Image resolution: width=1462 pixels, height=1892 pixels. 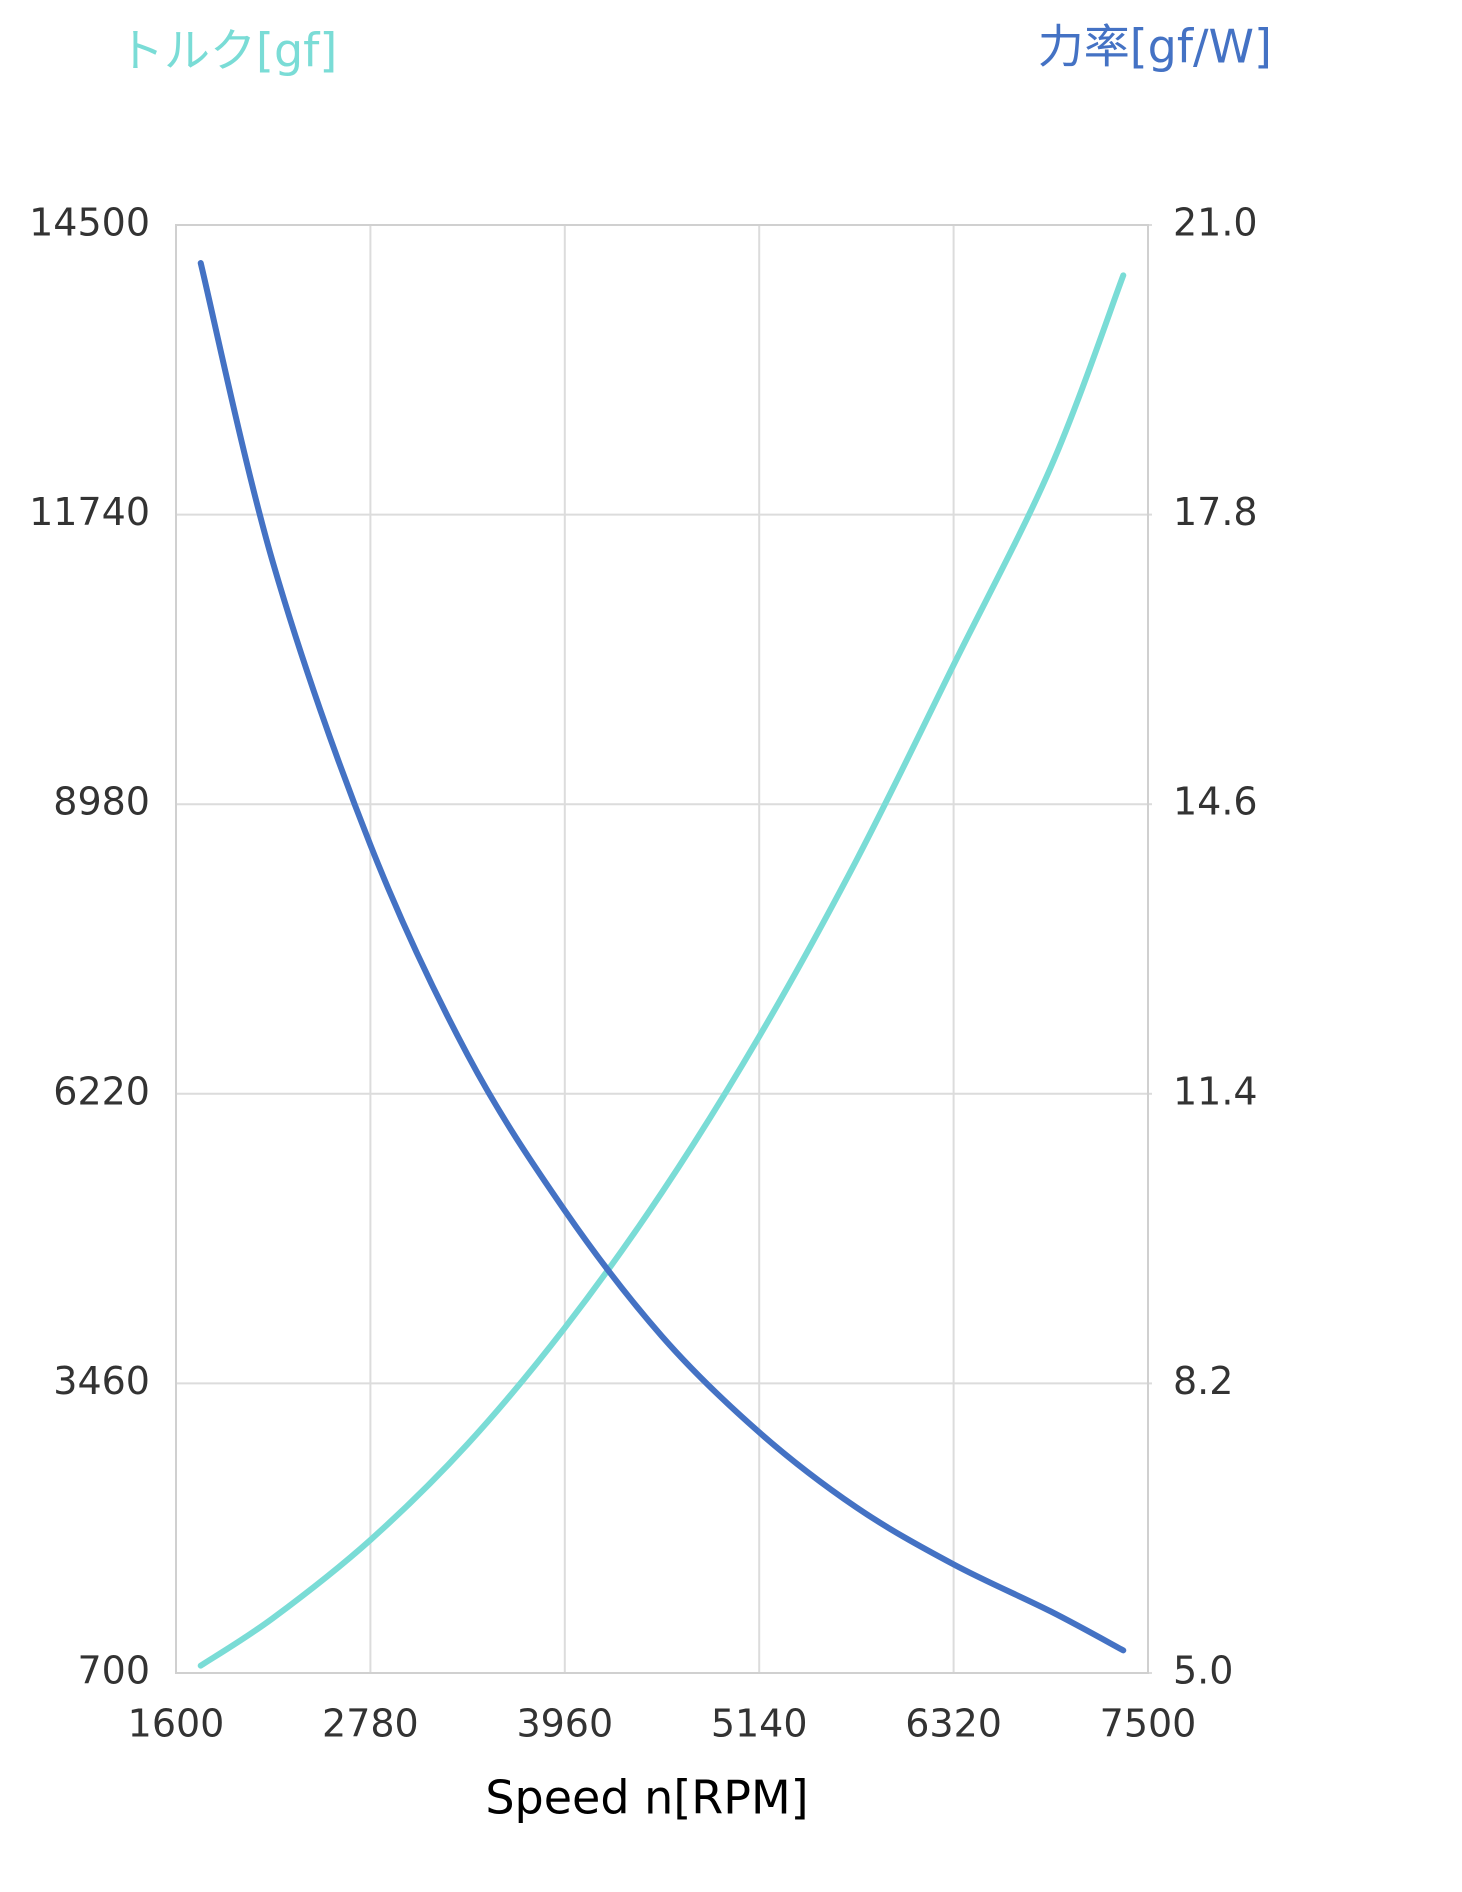 I want to click on x-tick-label: 7500, so click(x=1148, y=1724).